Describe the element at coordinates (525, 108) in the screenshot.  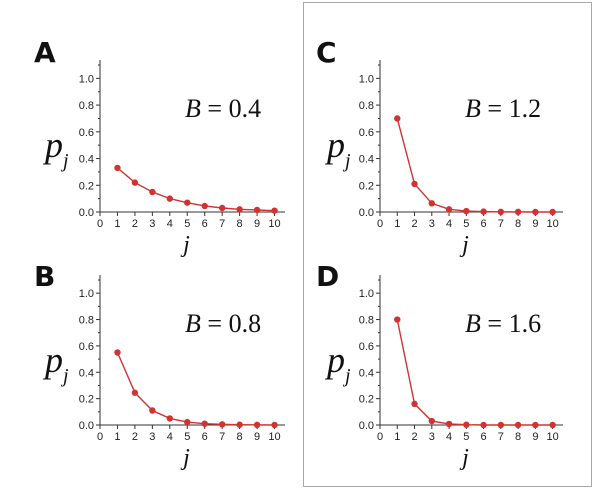
I see `annotation-value: 1.2` at that location.